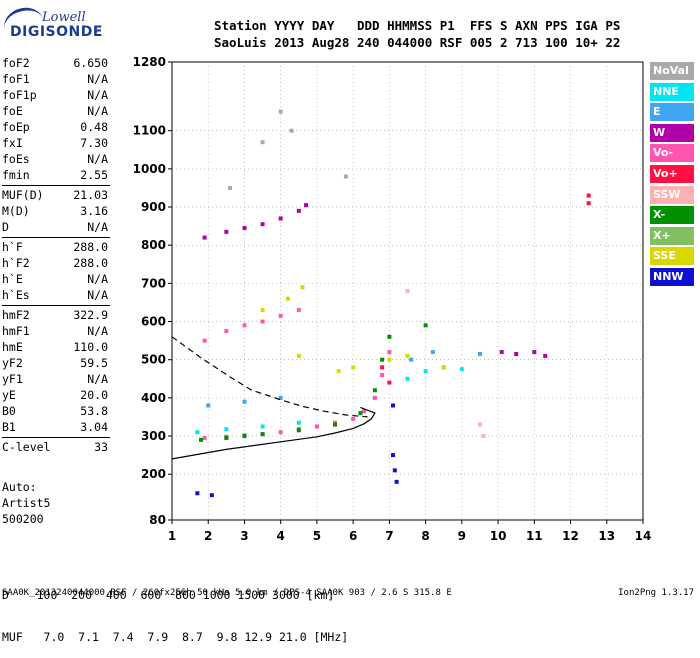  Describe the element at coordinates (94, 127) in the screenshot. I see `param-value: 0.48` at that location.